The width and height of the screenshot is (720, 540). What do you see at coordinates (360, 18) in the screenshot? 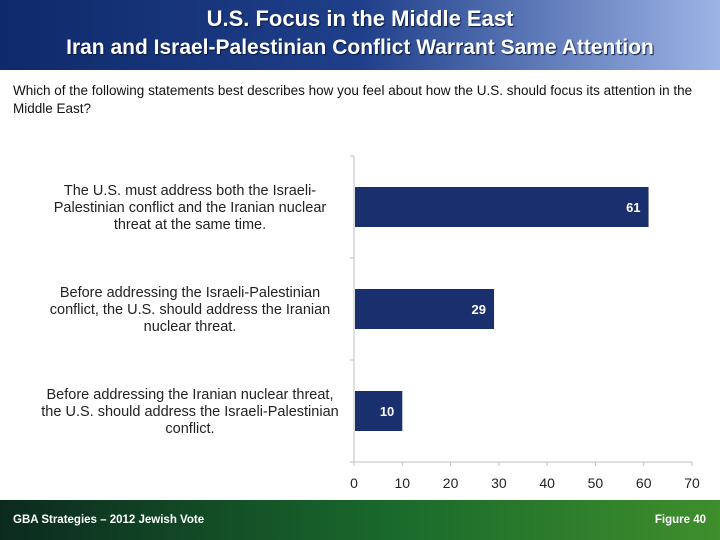
I see `slide-title: U.S. Focus in the Middle East` at bounding box center [360, 18].